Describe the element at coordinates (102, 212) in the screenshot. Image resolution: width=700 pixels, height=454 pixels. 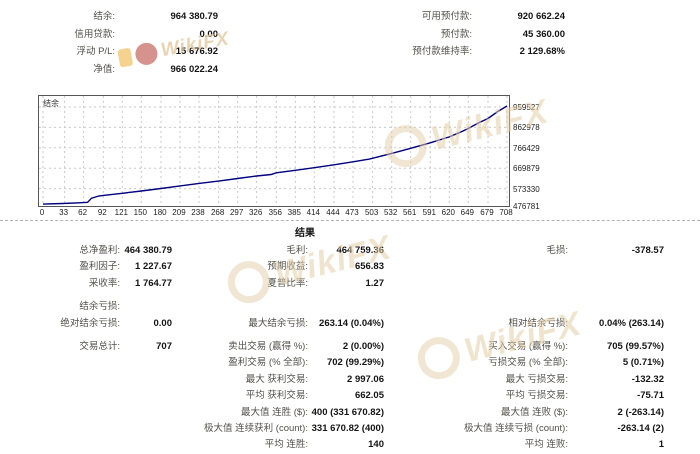
I see `x-axis-tick: 92` at that location.